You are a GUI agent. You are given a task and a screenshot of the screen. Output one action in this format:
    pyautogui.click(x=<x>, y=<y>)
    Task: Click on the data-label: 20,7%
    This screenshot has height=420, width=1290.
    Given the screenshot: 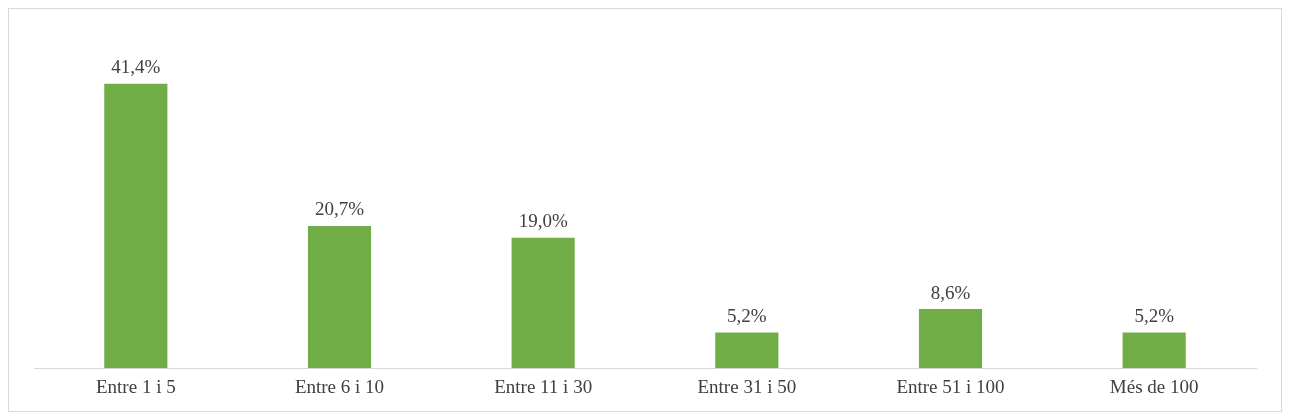 What is the action you would take?
    pyautogui.click(x=339, y=209)
    